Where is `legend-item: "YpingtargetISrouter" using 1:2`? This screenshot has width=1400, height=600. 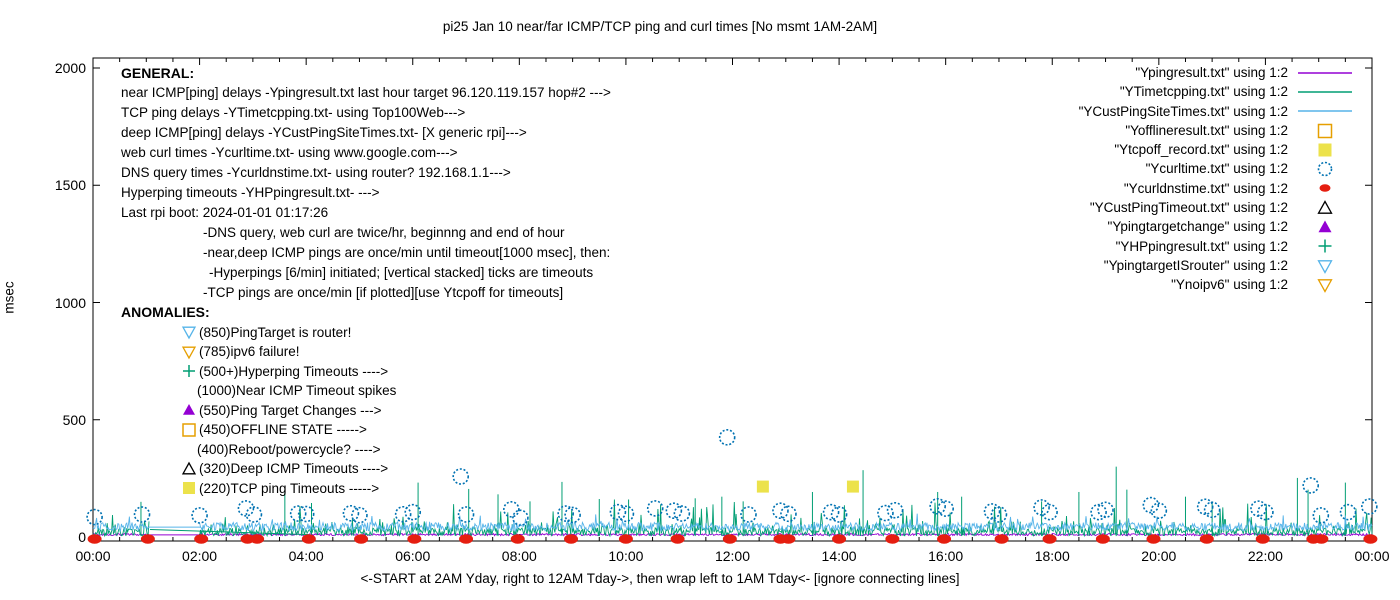
legend-item: "YpingtargetISrouter" using 1:2 is located at coordinates (1216, 265).